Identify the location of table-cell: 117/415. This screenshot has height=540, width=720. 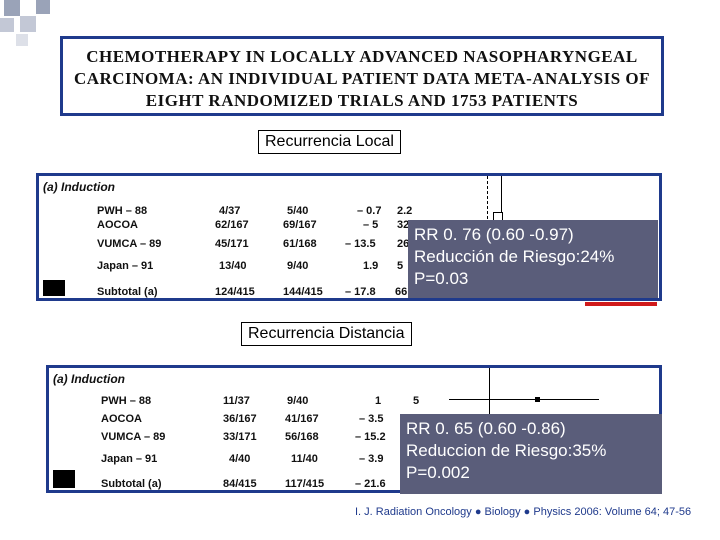
(305, 484).